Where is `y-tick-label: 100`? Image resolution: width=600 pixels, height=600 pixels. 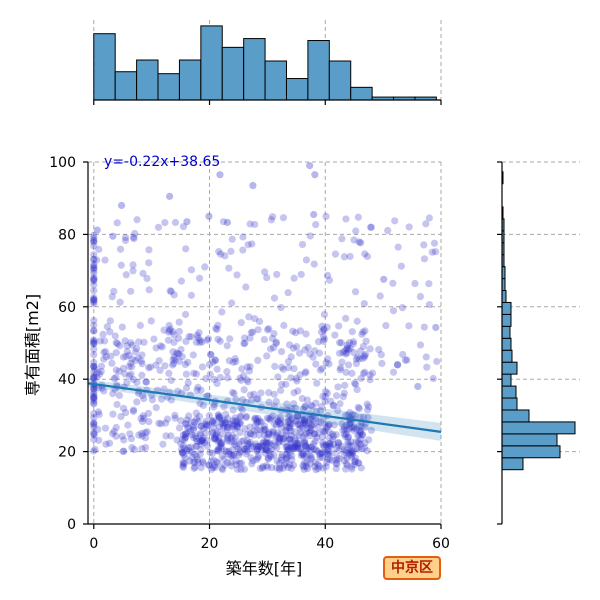
y-tick-label: 100 is located at coordinates (62, 163).